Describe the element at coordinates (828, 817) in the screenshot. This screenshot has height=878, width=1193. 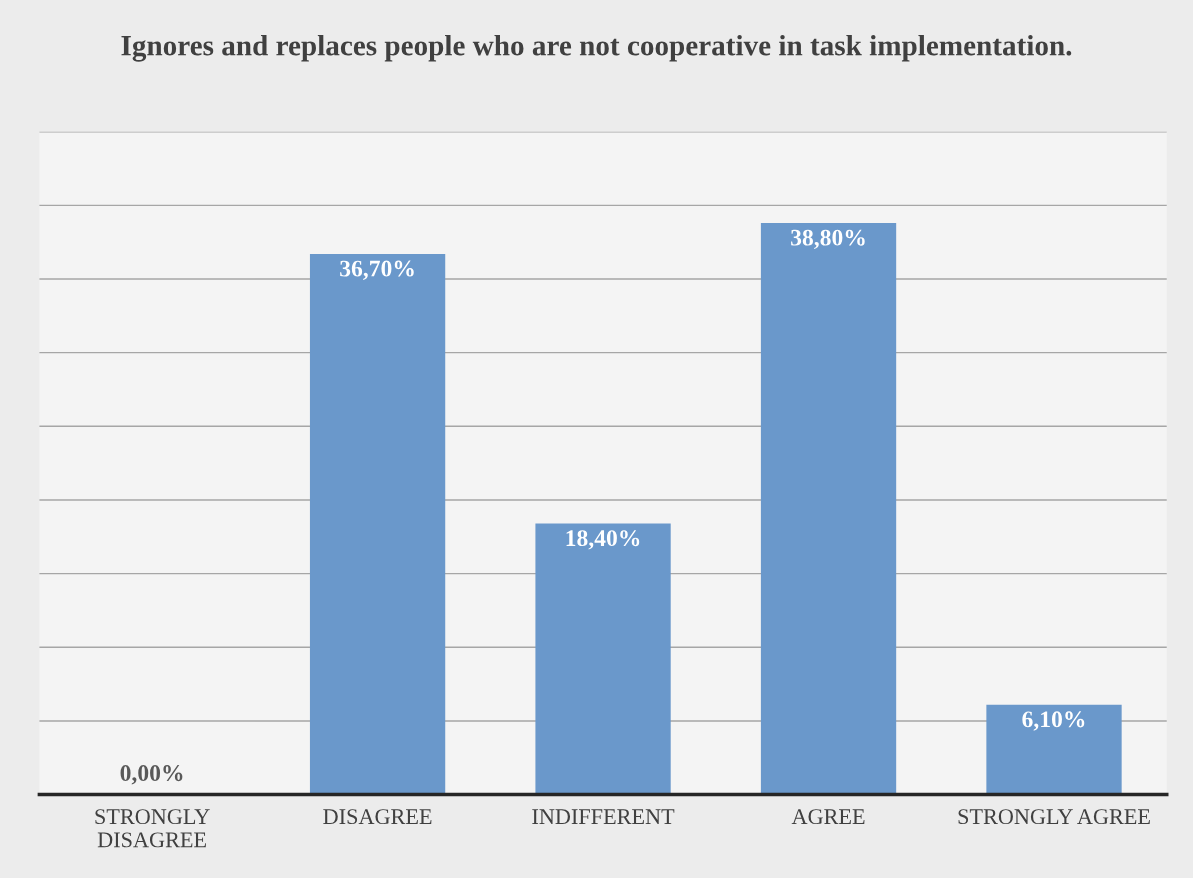
I see `x-tick-label: AGREE` at that location.